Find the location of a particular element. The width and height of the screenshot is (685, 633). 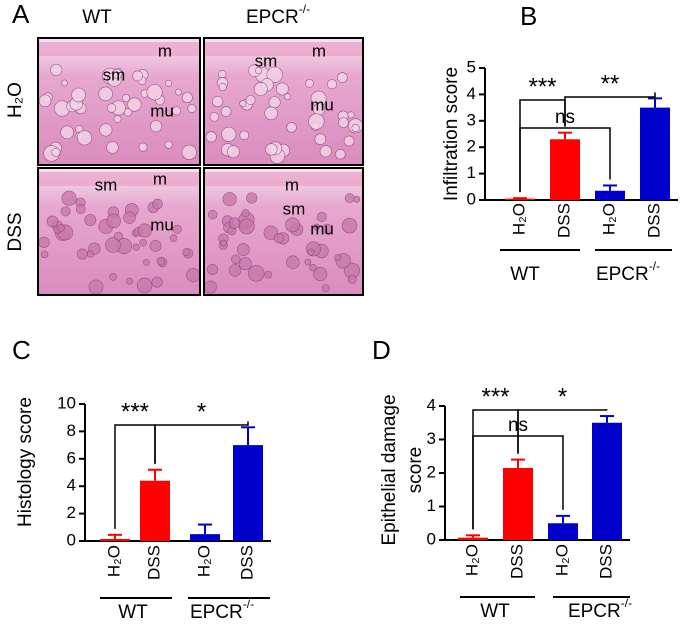

y-tick-label: 8 is located at coordinates (71, 430).